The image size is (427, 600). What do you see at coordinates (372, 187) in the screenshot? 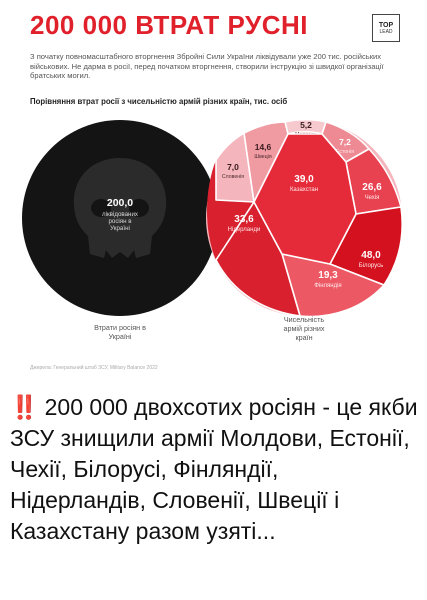
I see `segment-value: 26,6` at bounding box center [372, 187].